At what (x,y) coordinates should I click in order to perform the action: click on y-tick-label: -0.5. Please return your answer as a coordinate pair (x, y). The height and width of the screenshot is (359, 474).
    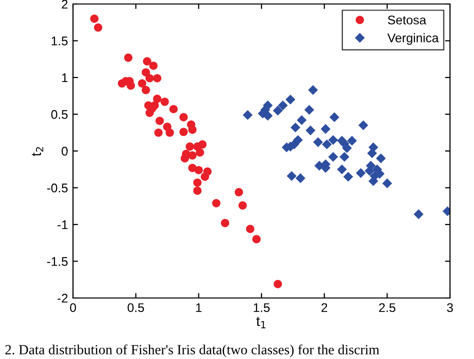
    Looking at the image, I should click on (57, 188).